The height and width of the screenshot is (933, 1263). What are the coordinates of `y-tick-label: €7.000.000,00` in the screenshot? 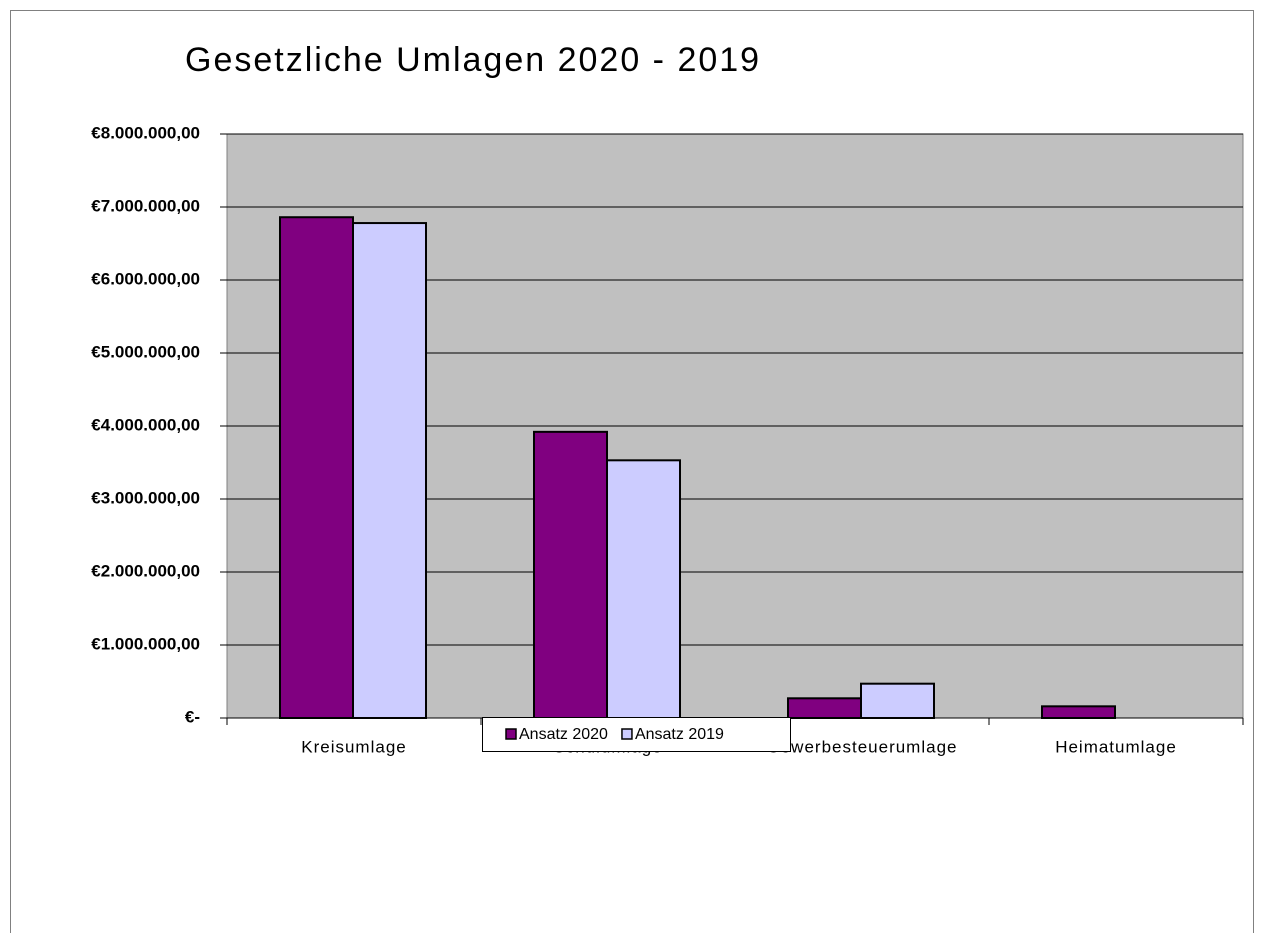 It's located at (145, 205).